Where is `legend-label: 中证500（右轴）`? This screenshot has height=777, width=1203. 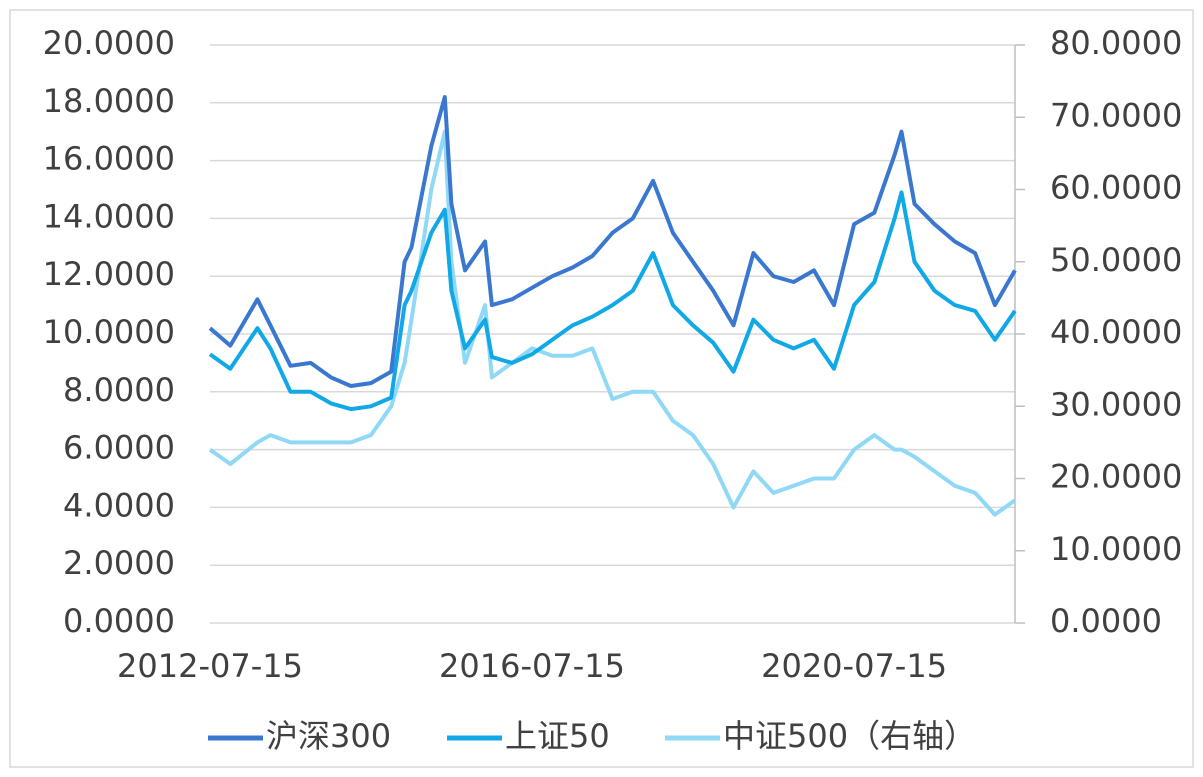 legend-label: 中证500（右轴） is located at coordinates (849, 736).